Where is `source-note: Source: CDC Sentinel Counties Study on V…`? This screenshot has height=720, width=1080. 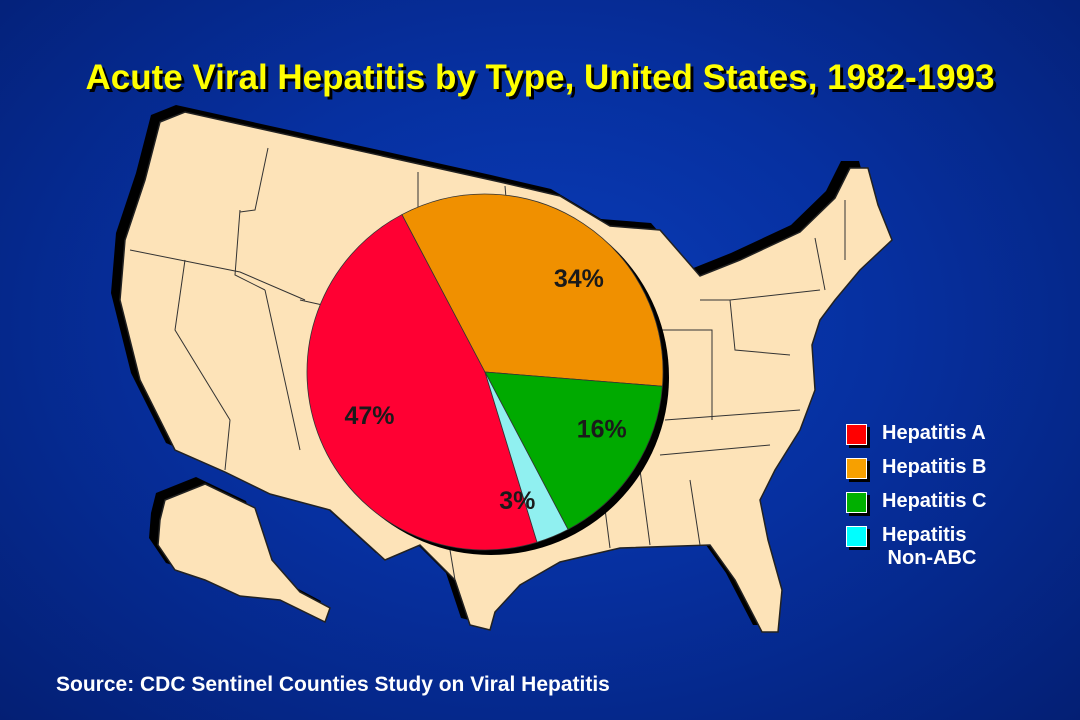 source-note: Source: CDC Sentinel Counties Study on V… is located at coordinates (333, 684).